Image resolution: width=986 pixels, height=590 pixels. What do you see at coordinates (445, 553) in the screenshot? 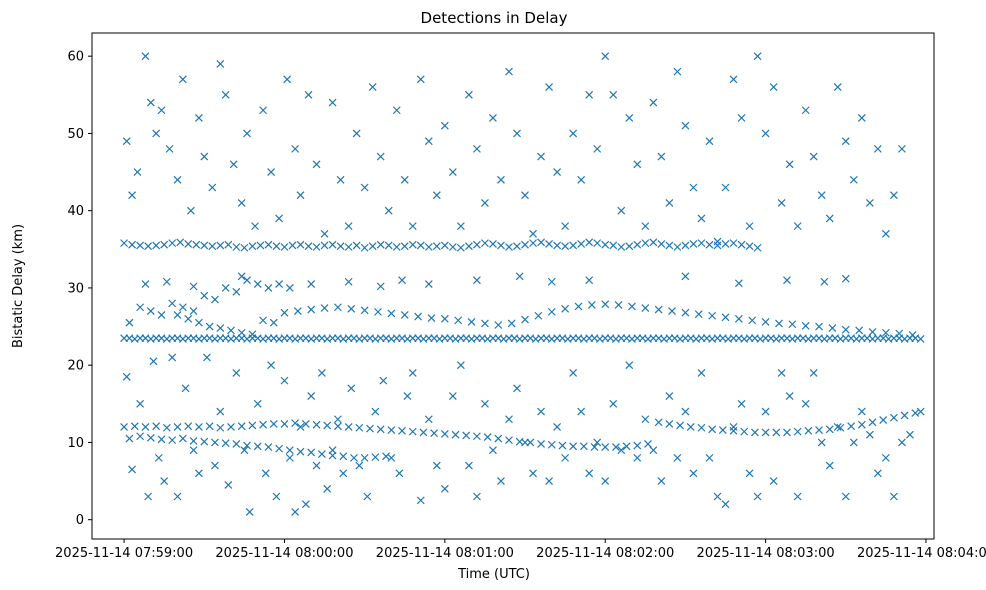
I see `x-tick-label: 2025-11-14 08:01:00` at bounding box center [445, 553].